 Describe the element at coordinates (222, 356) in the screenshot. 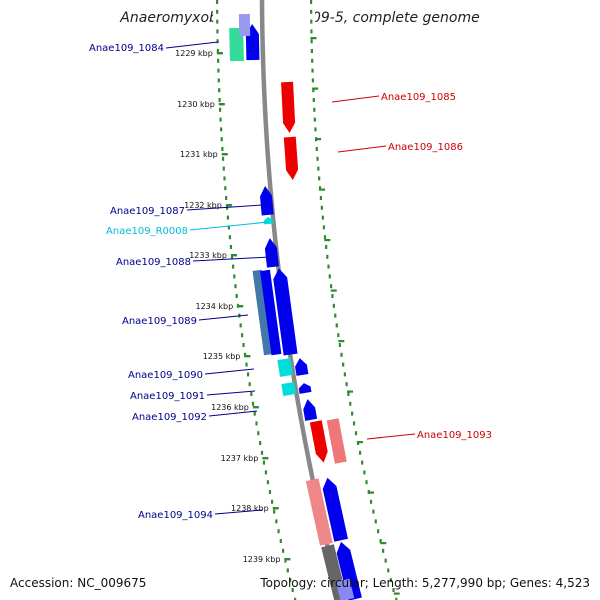

I see `kbp-tick-label: 1235 kbp` at that location.